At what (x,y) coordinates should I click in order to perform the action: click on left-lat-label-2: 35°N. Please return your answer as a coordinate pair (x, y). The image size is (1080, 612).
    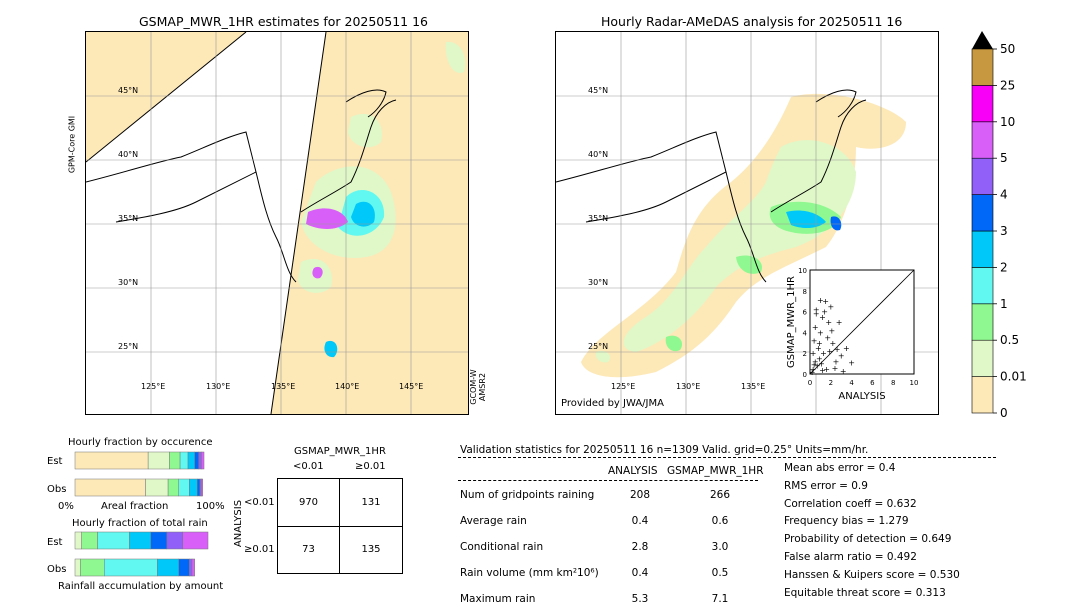
    Looking at the image, I should click on (128, 218).